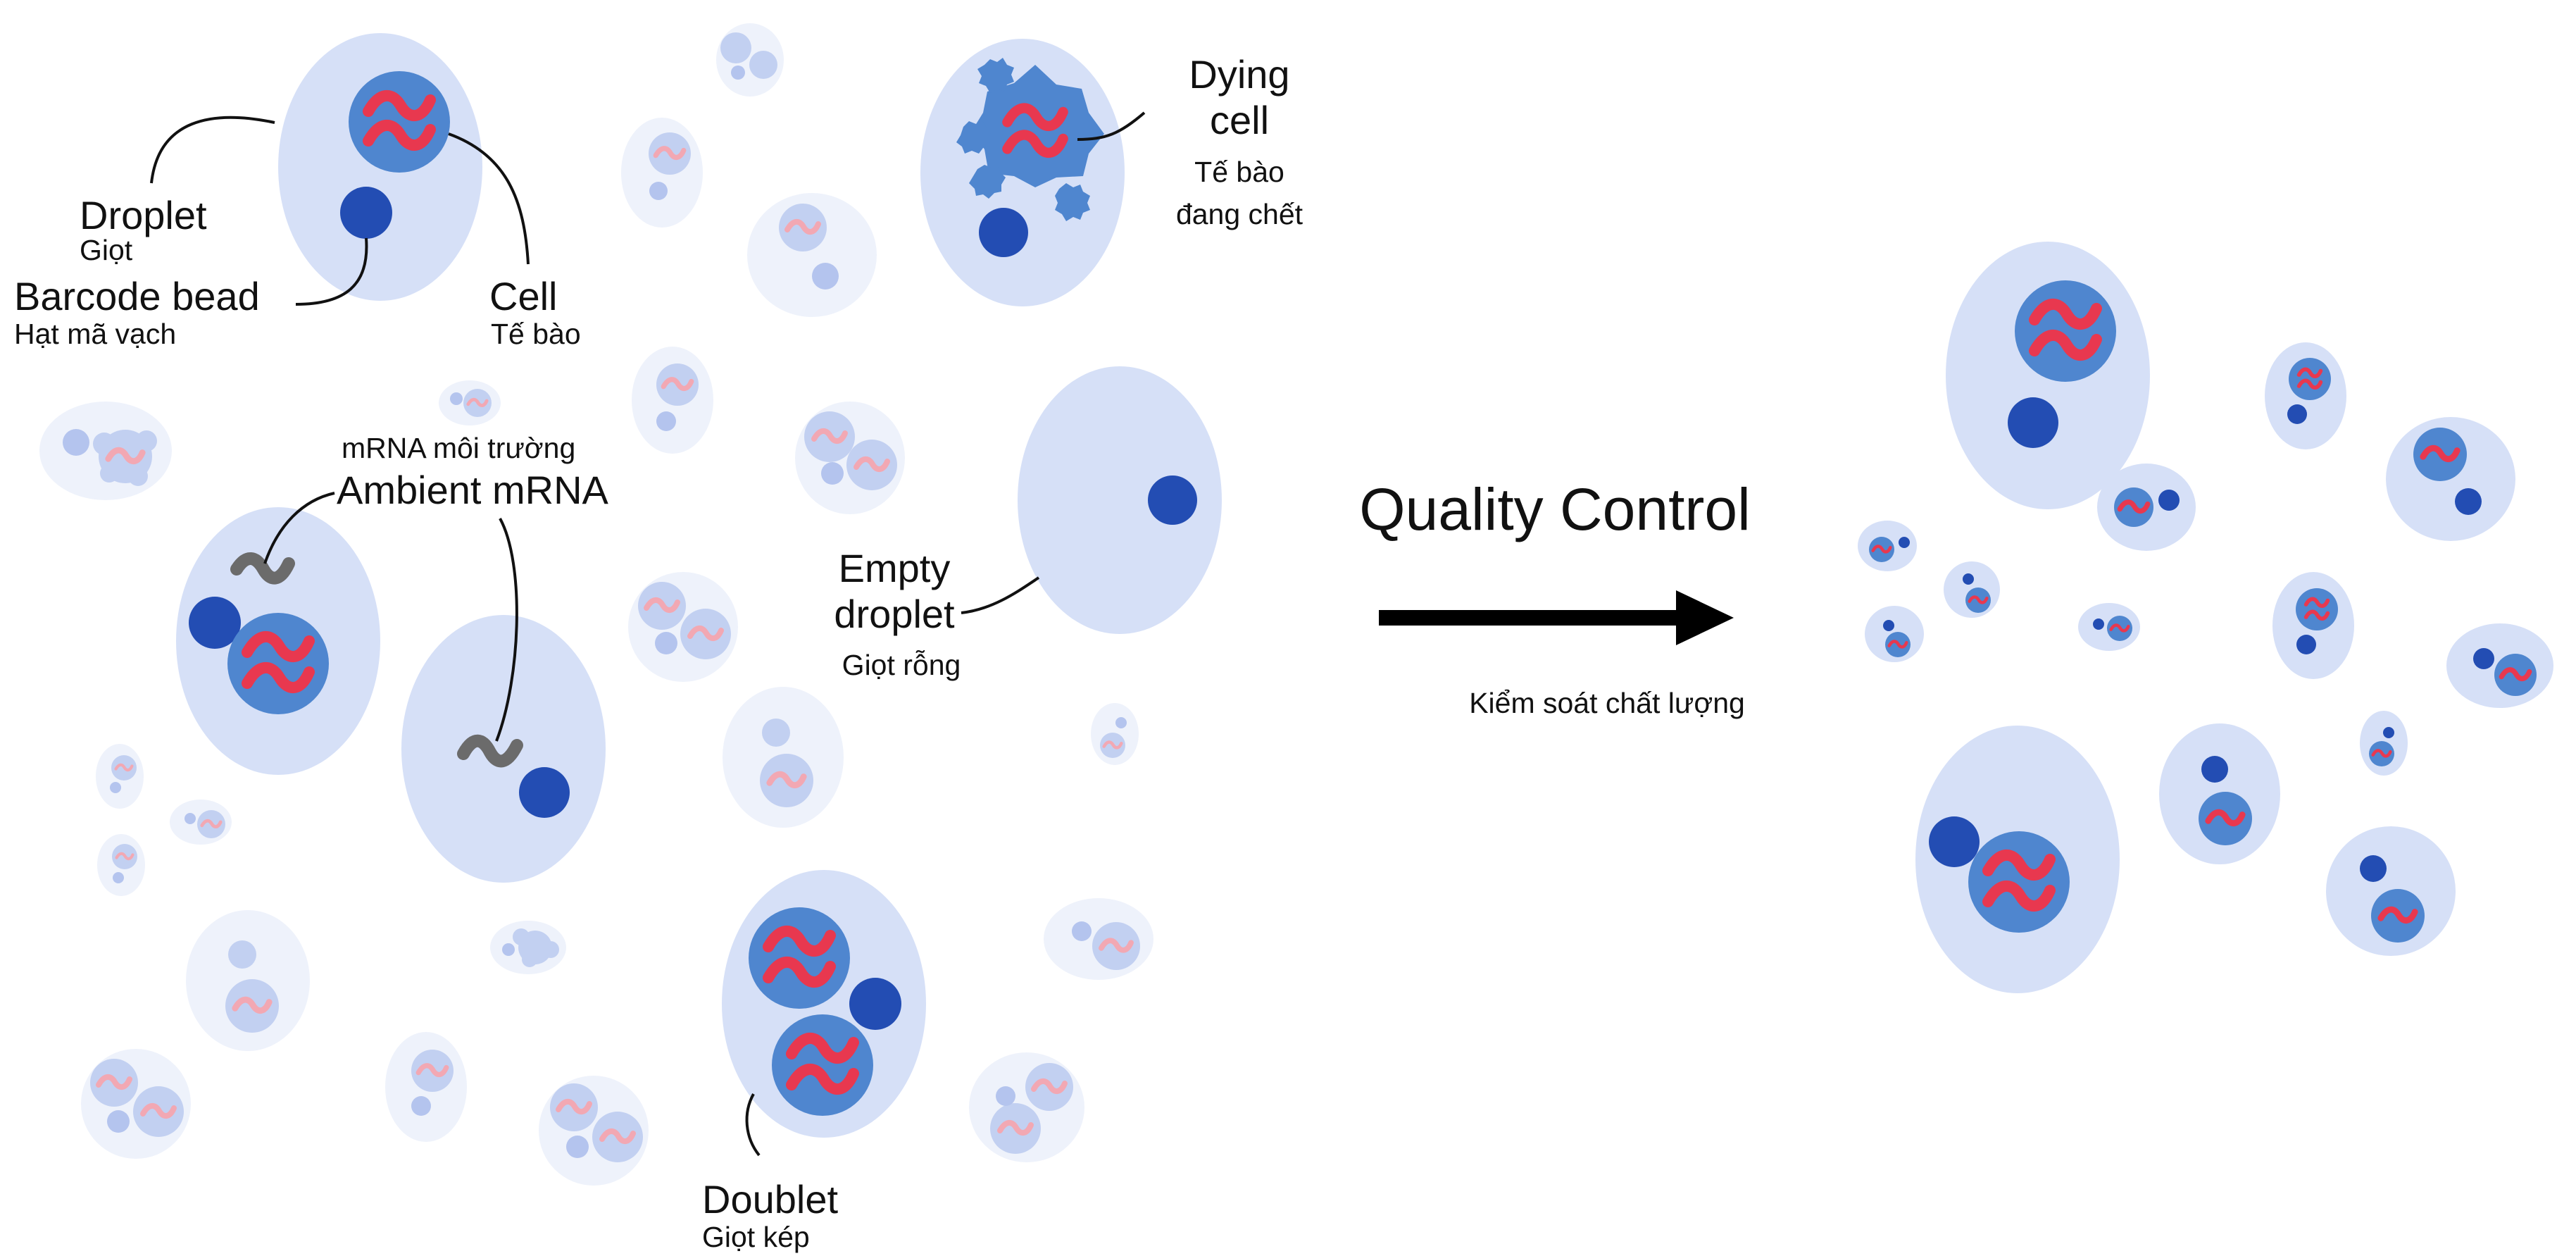 This screenshot has width=2576, height=1256. What do you see at coordinates (770, 1199) in the screenshot?
I see `doublet-label: Doublet` at bounding box center [770, 1199].